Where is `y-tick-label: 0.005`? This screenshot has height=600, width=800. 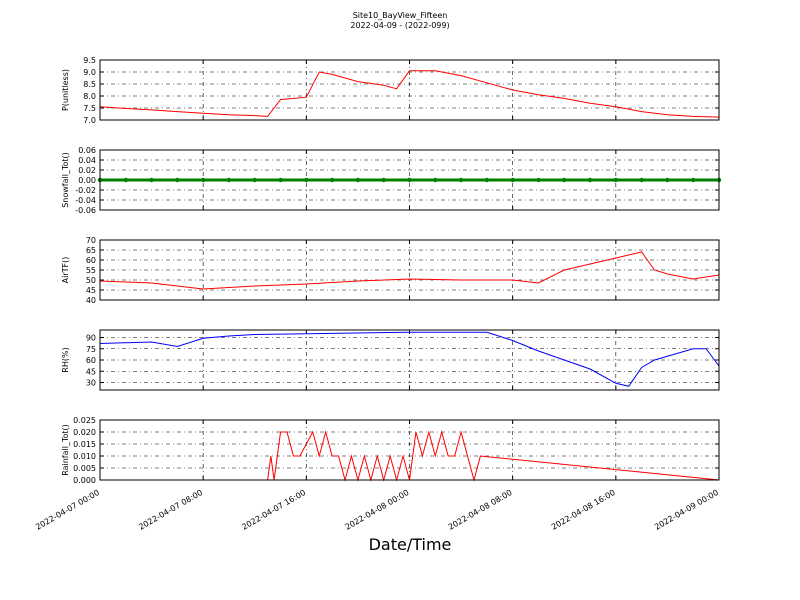
y-tick-label: 0.005 is located at coordinates (84, 468).